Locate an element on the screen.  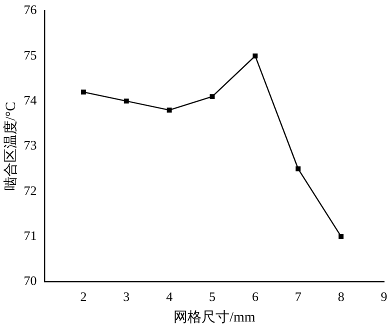
y-tick-label: 70 is located at coordinates (30, 280).